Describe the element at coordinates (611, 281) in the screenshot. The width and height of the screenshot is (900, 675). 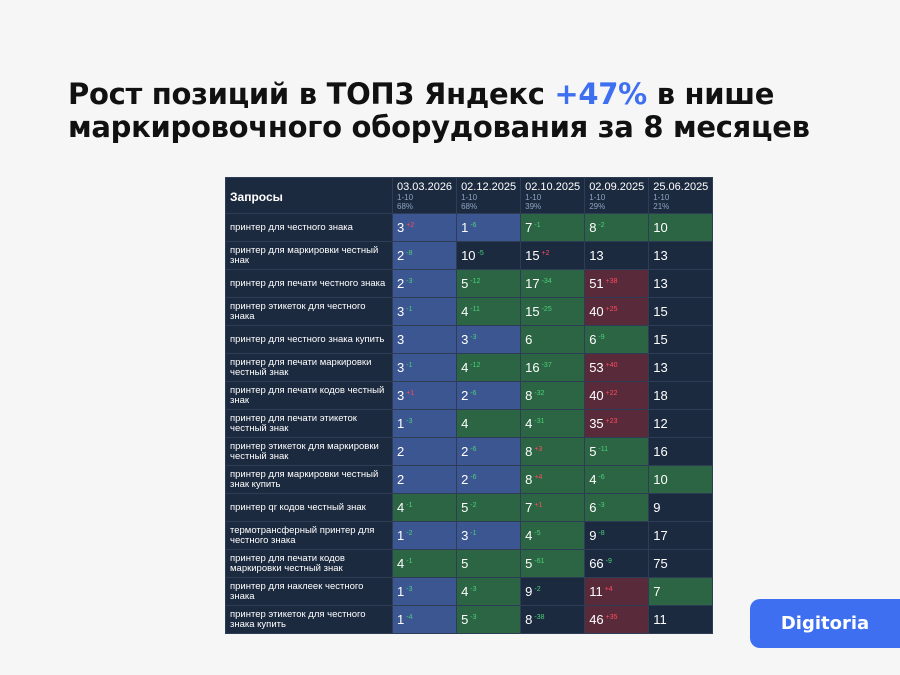
I see `position-change: +38` at that location.